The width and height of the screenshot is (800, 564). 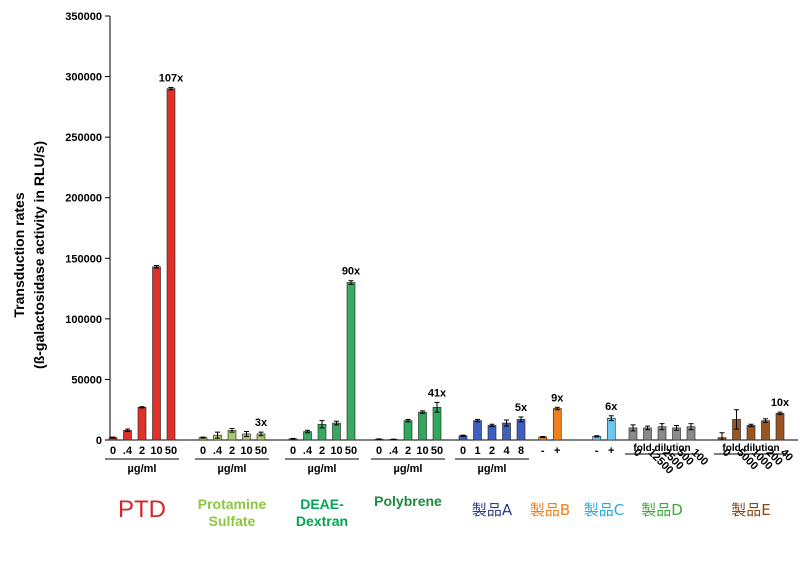 What do you see at coordinates (557, 398) in the screenshot?
I see `fold-change-annotation: 9x` at bounding box center [557, 398].